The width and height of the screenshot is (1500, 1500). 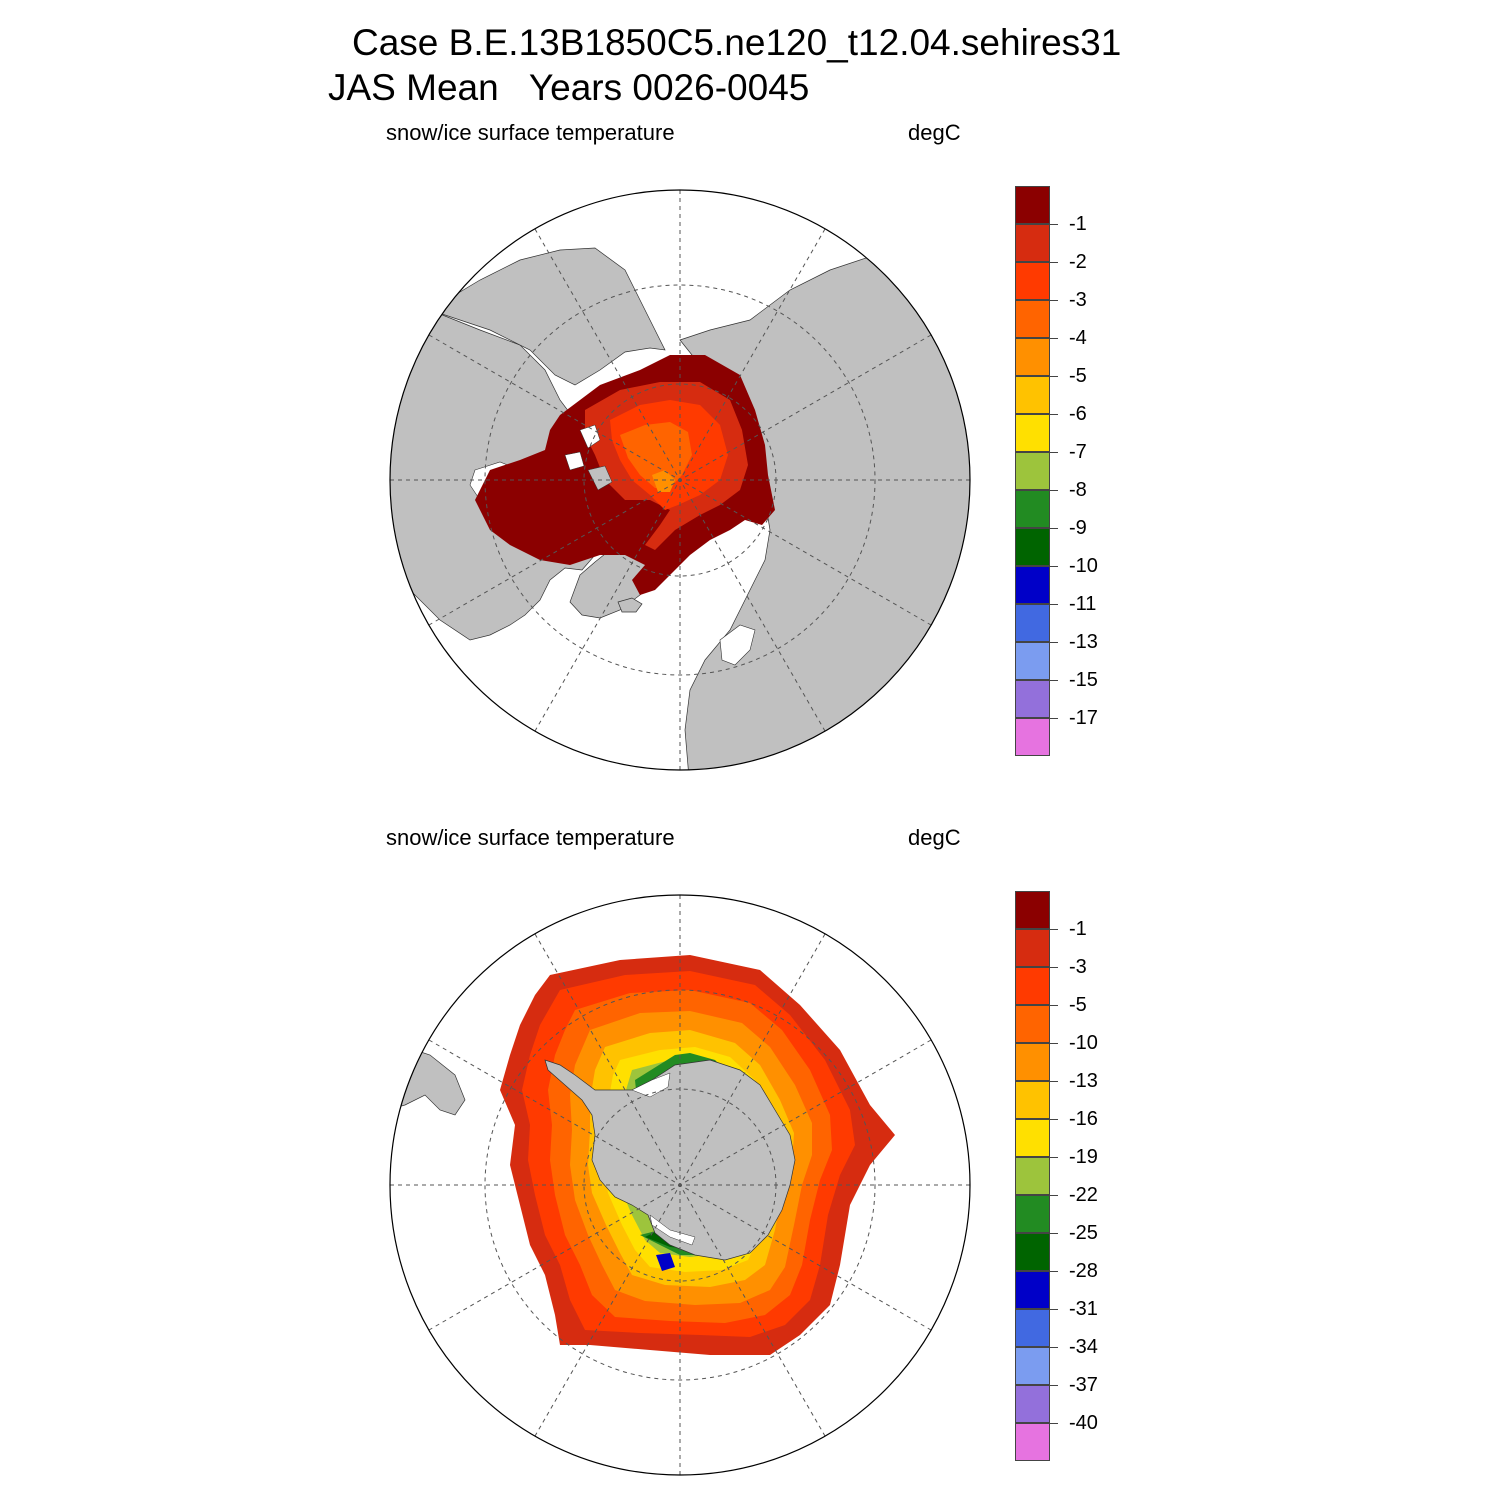 What do you see at coordinates (1083, 642) in the screenshot?
I see `nh-colorbar-label: -13` at bounding box center [1083, 642].